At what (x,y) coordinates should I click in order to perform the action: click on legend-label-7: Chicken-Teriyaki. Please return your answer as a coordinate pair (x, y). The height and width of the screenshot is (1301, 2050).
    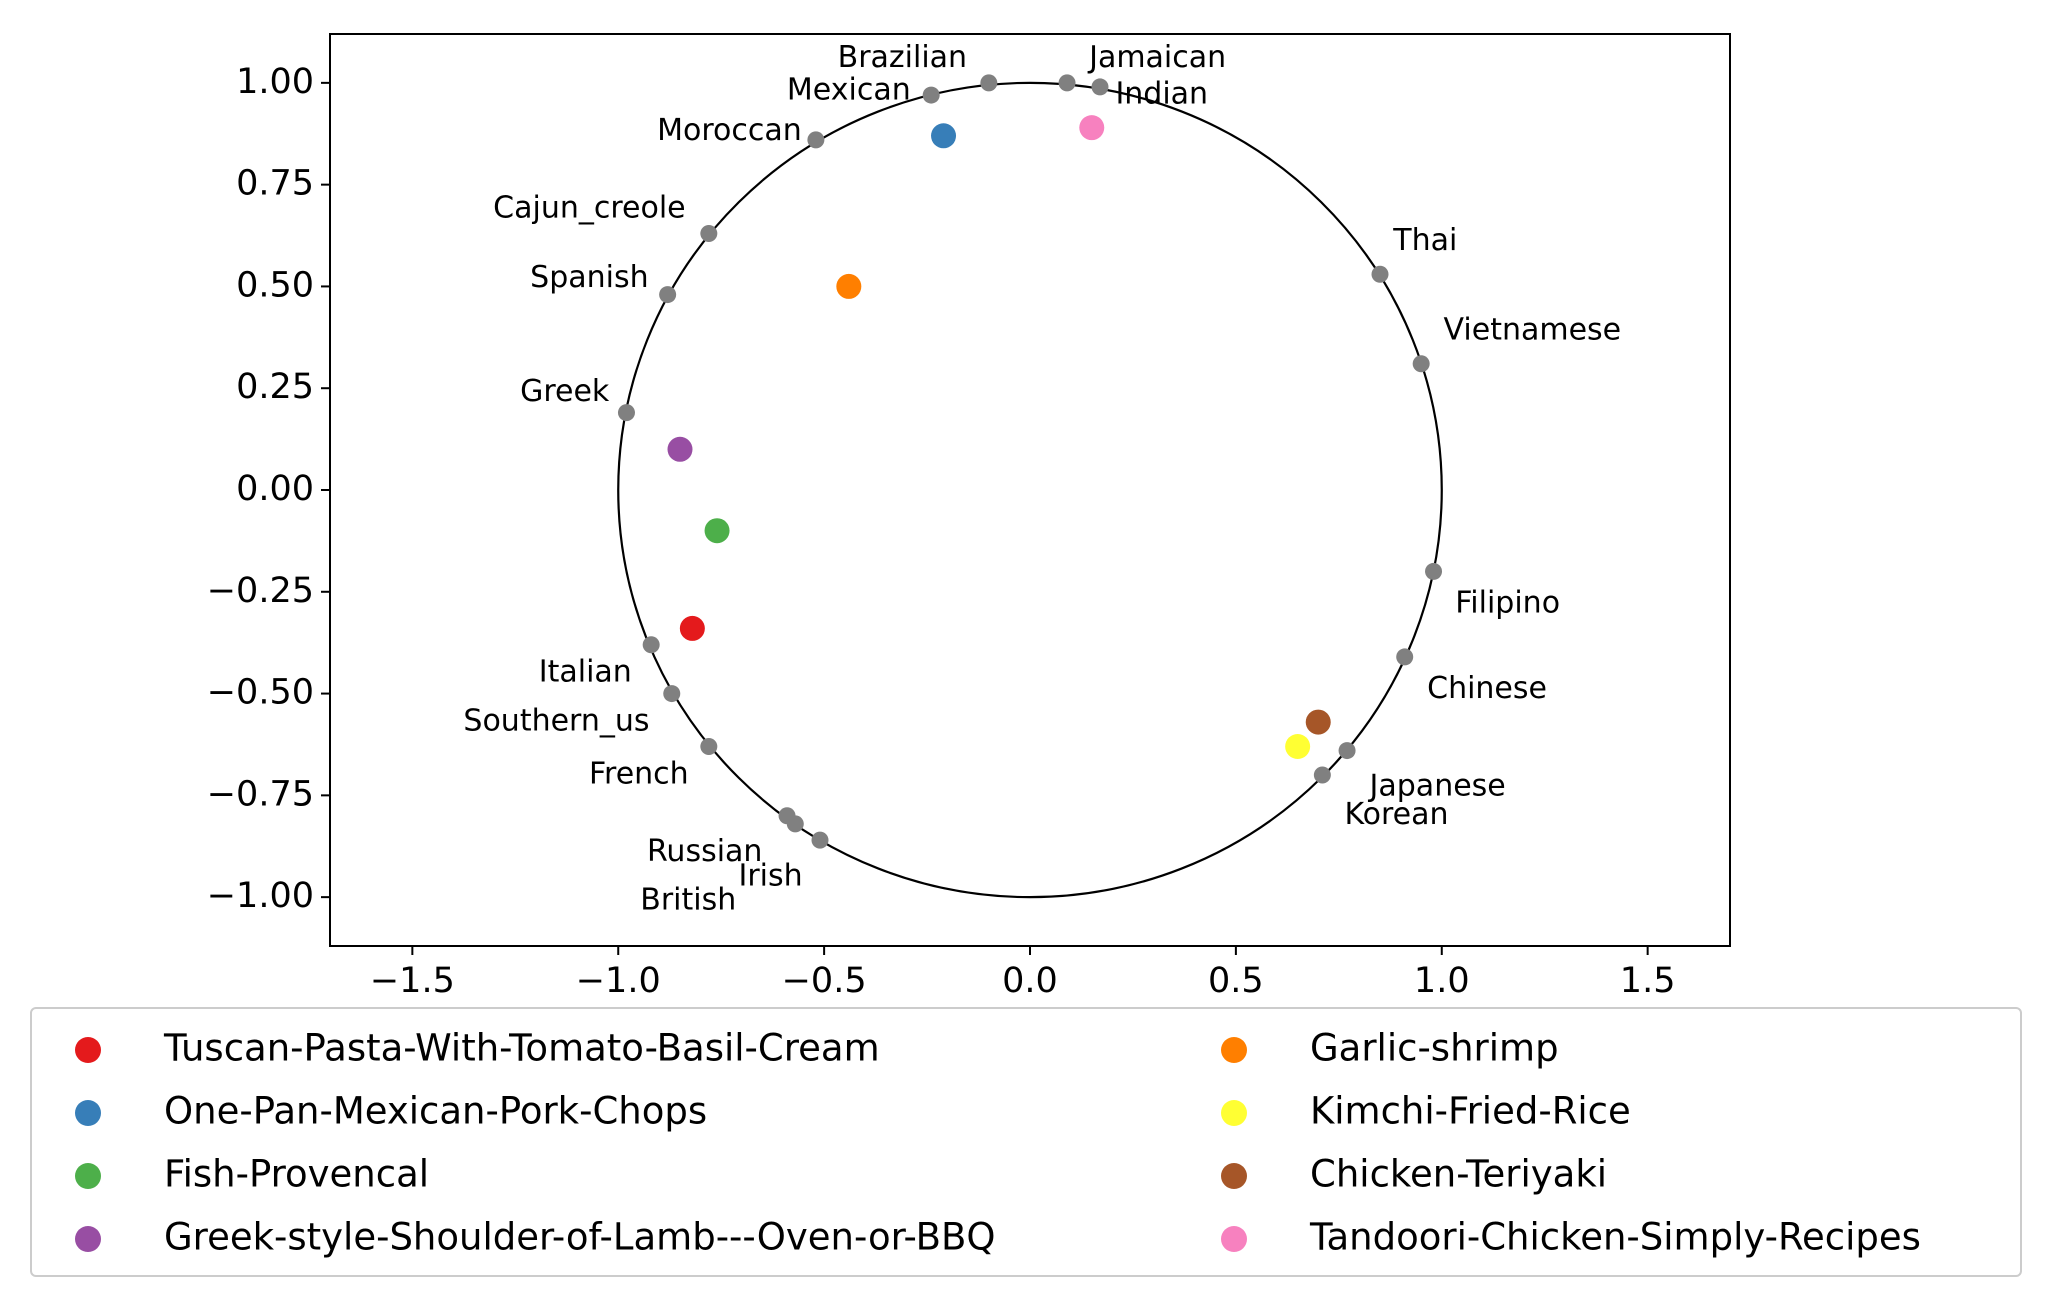
    Looking at the image, I should click on (1458, 1174).